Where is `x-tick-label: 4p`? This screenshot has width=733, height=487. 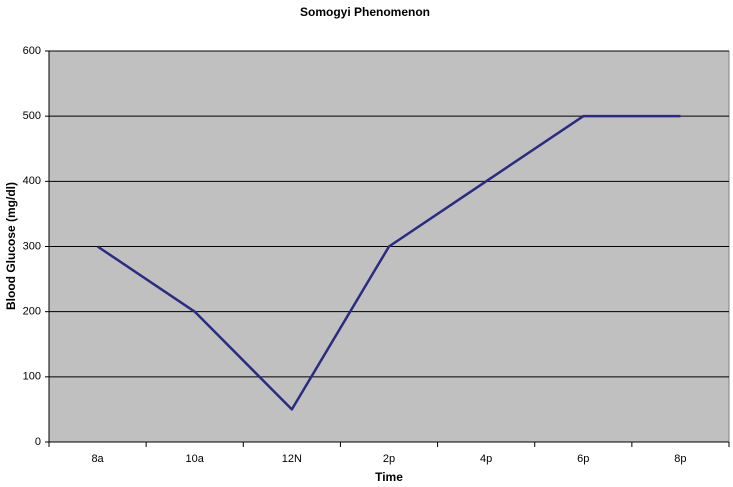
x-tick-label: 4p is located at coordinates (486, 459).